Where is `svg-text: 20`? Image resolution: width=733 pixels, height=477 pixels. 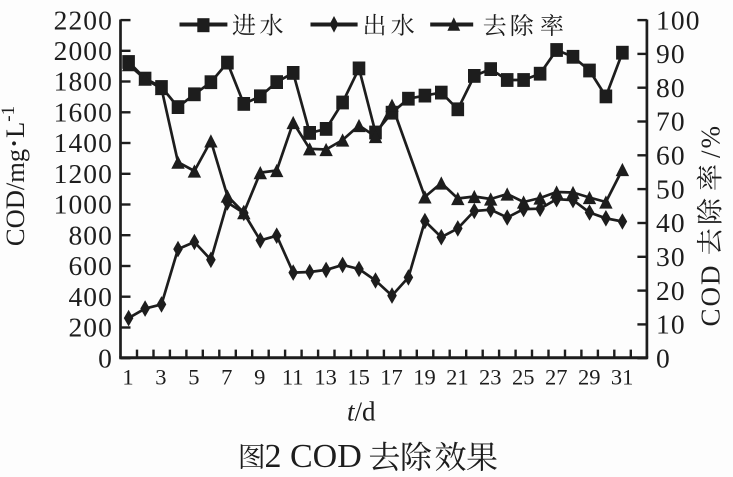 svg-text: 20 is located at coordinates (671, 290).